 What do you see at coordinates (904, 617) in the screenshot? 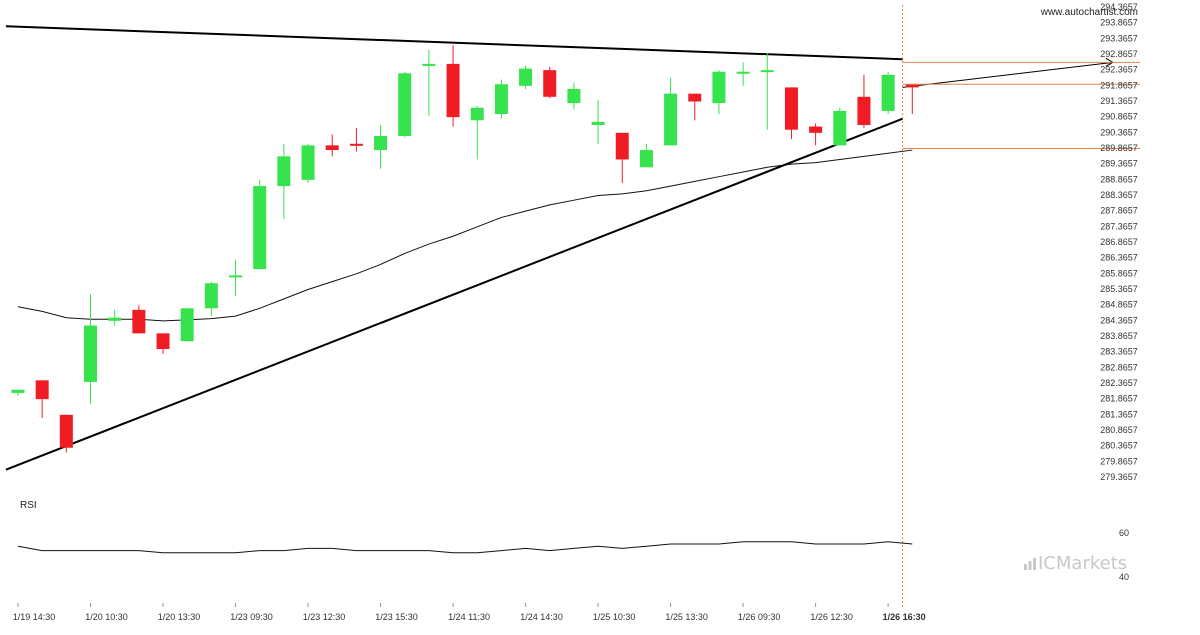
I see `x-tick-label: 1/26 16:30` at bounding box center [904, 617].